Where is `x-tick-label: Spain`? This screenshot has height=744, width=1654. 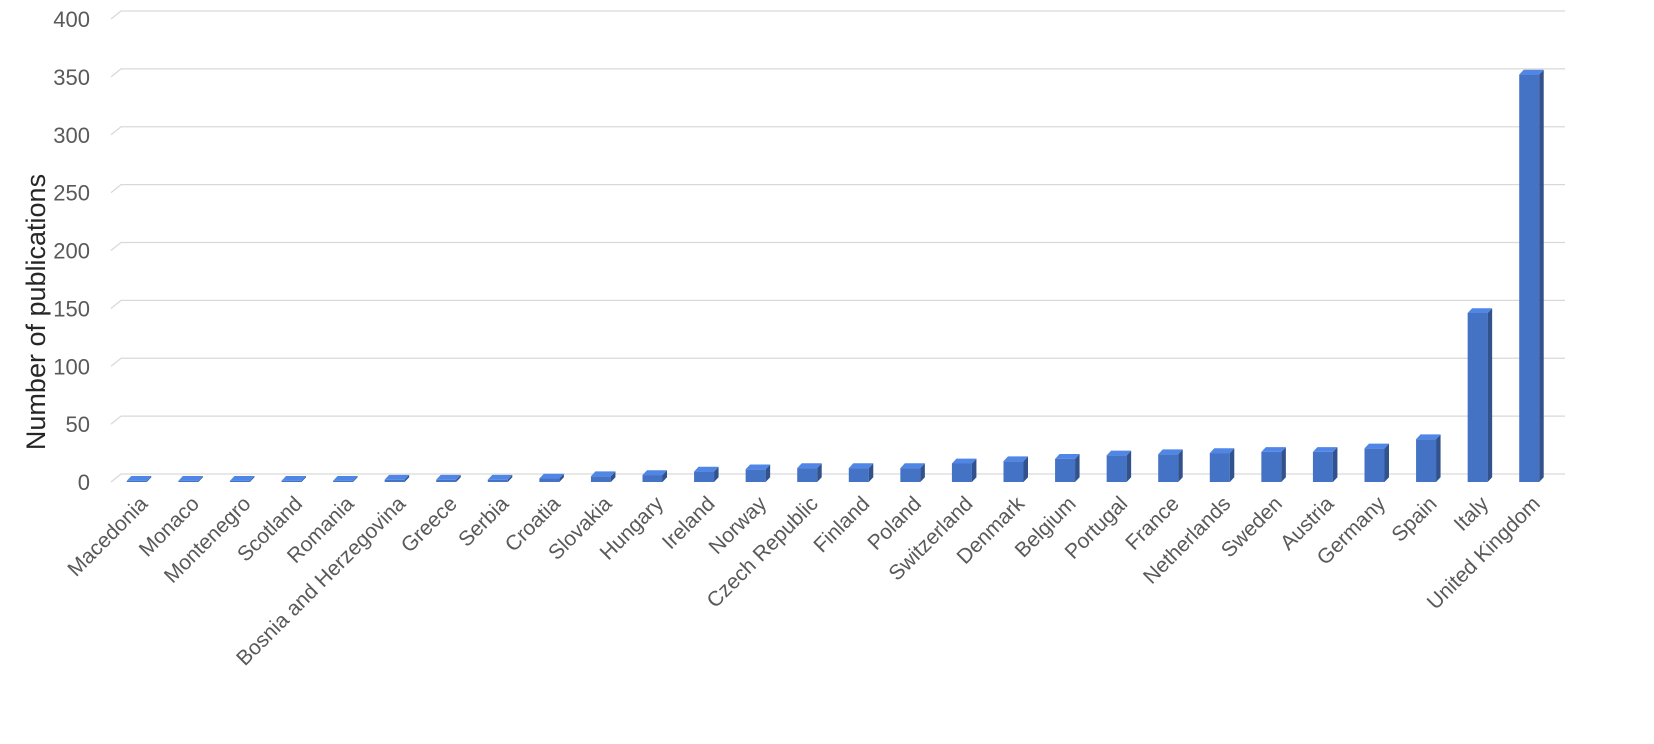
x-tick-label: Spain is located at coordinates (1414, 519).